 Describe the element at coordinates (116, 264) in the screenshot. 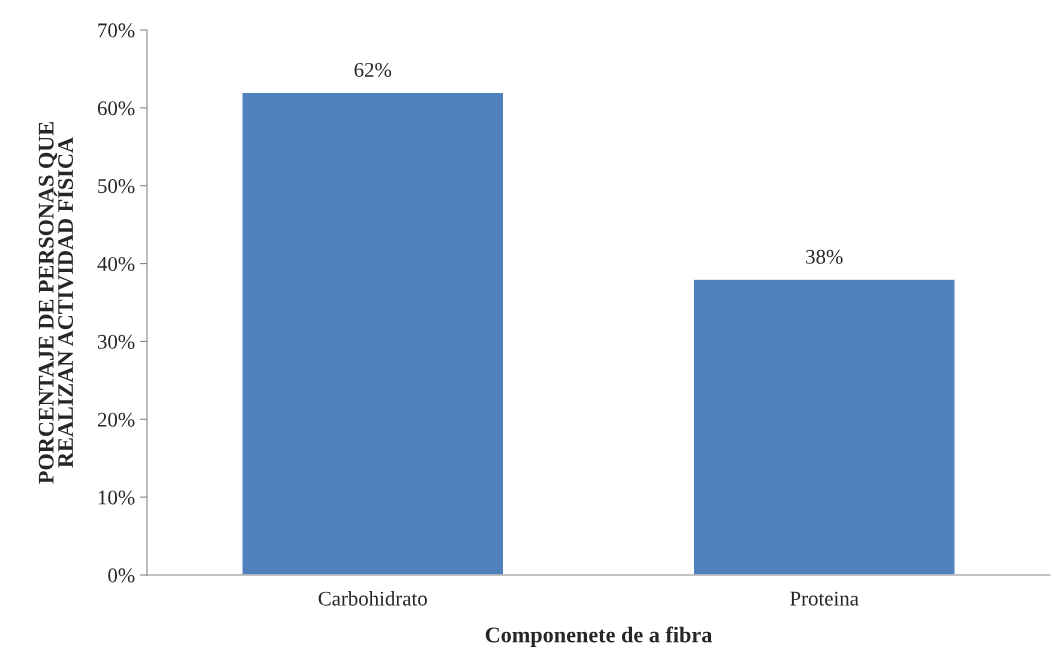

I see `y-tick-label: 40%` at that location.